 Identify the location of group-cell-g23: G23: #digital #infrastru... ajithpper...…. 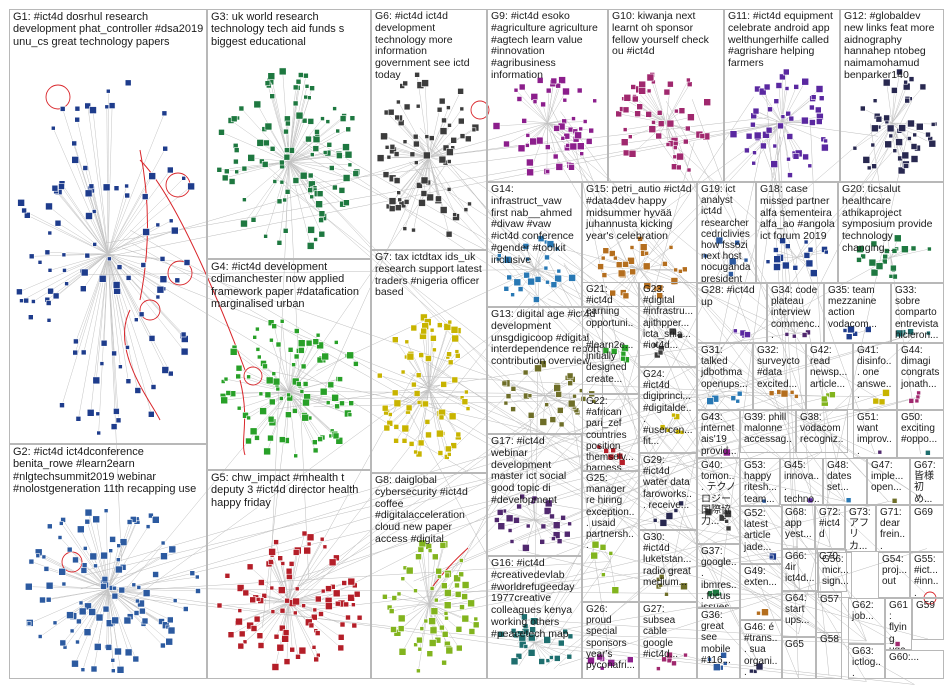
(668, 324).